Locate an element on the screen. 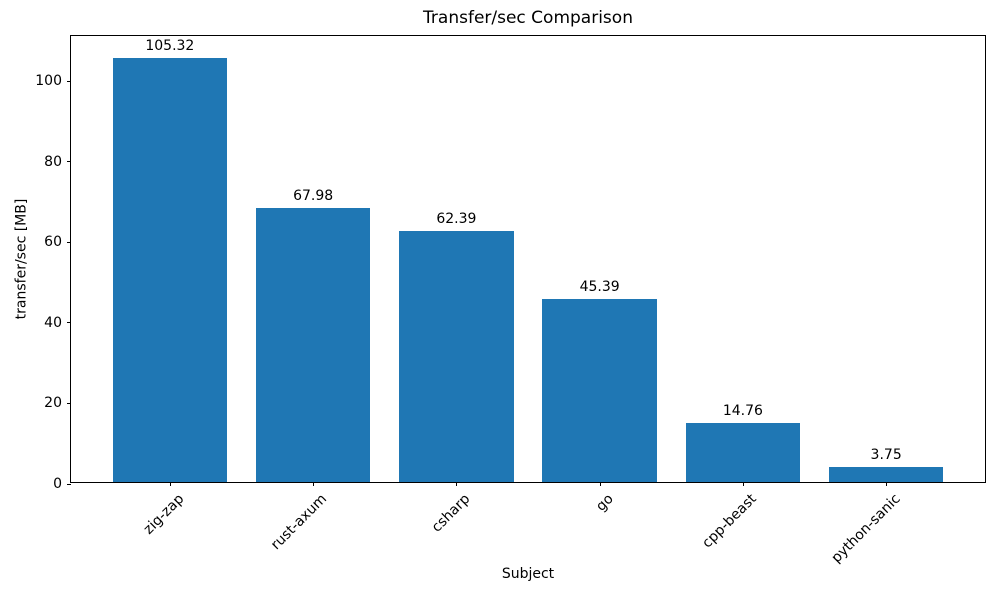 This screenshot has height=600, width=1000. bar-python-sanic is located at coordinates (886, 474).